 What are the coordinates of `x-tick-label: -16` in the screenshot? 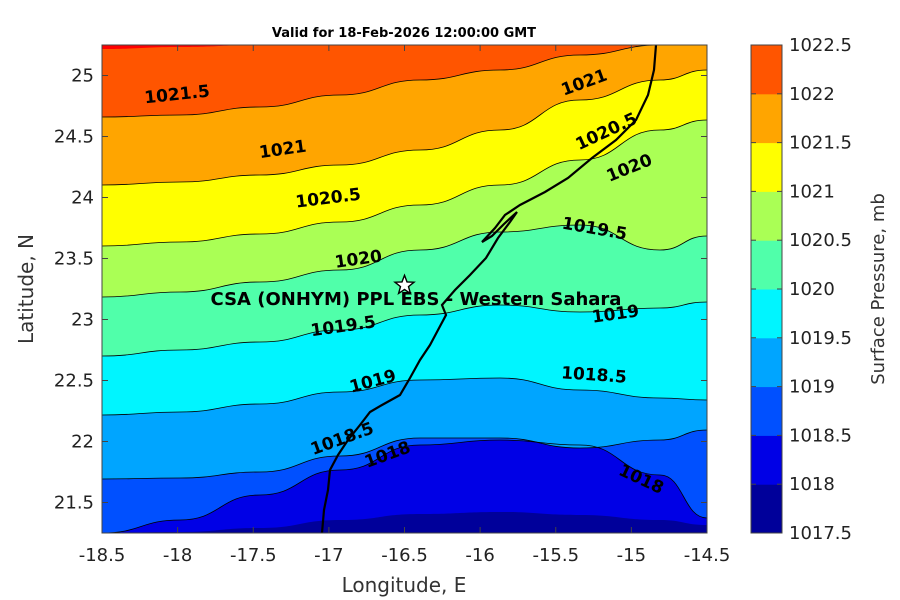 It's located at (479, 555).